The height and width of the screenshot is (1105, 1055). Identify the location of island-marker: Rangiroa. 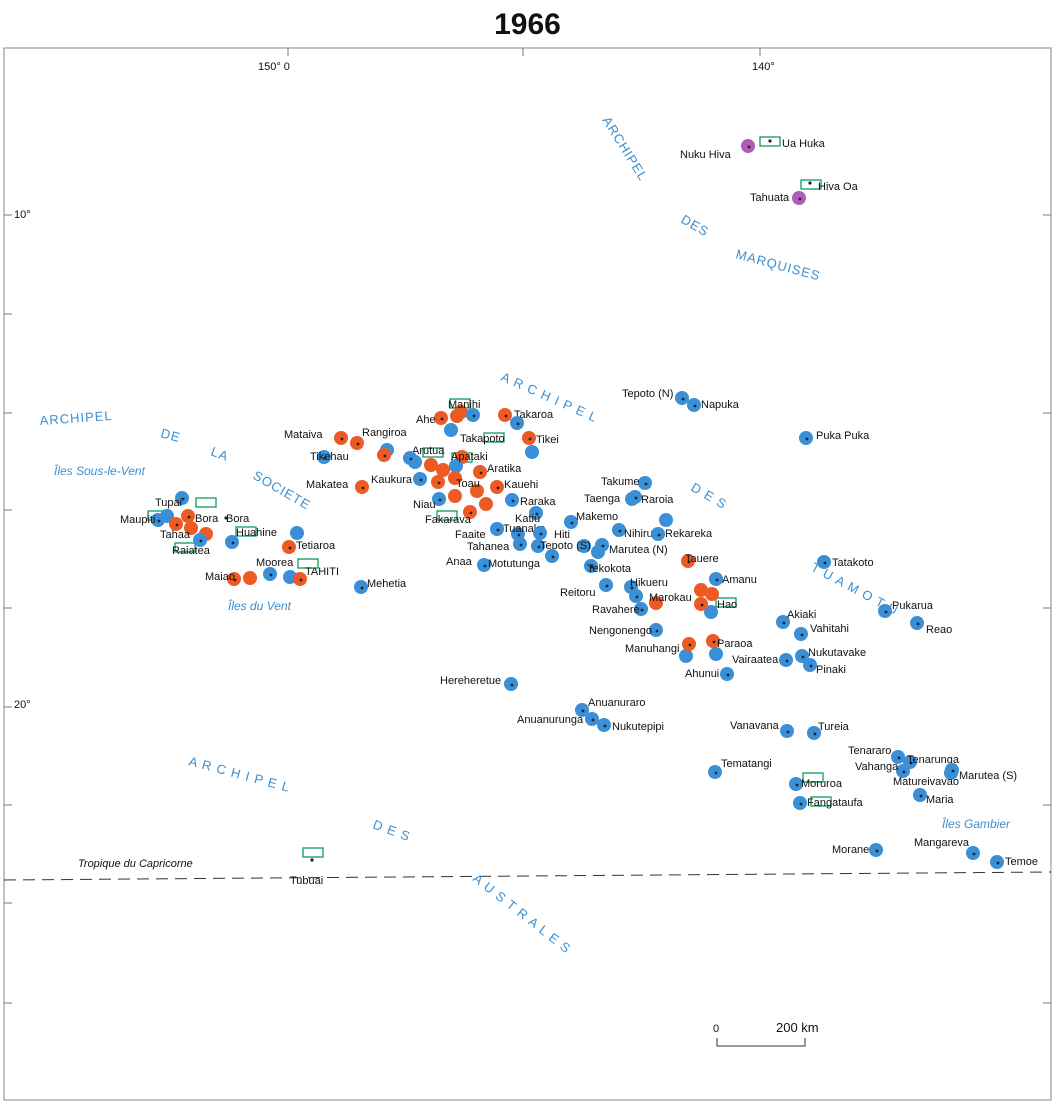
(379, 438).